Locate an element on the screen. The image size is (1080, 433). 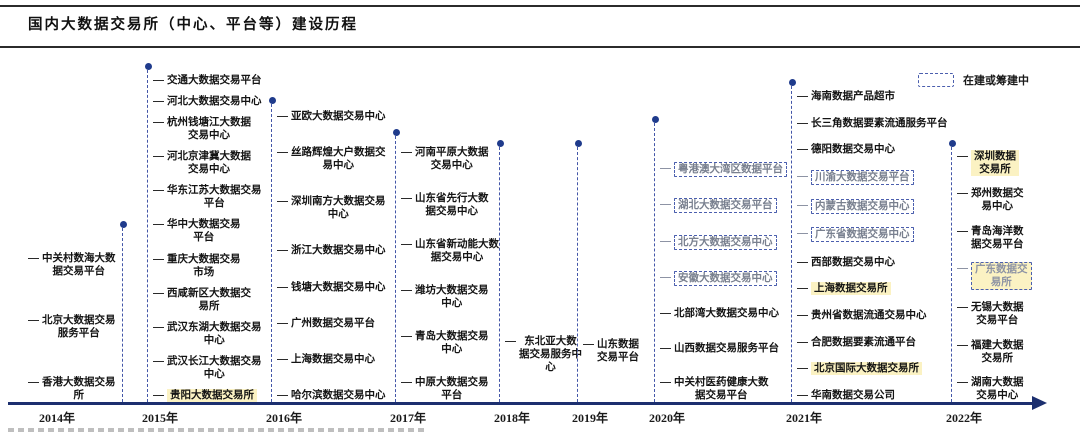
timeline-item: 华东江苏大数据交易 平台 is located at coordinates (209, 197).